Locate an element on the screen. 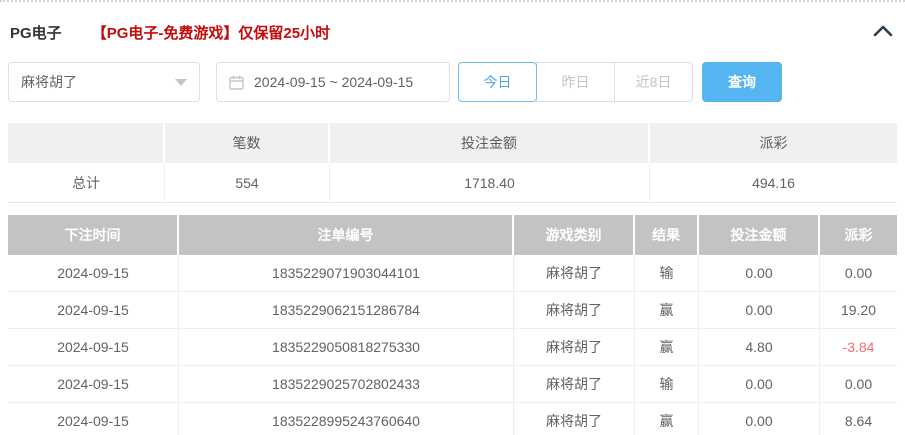  summary-total-bet-amount: 1718.40 is located at coordinates (490, 183).